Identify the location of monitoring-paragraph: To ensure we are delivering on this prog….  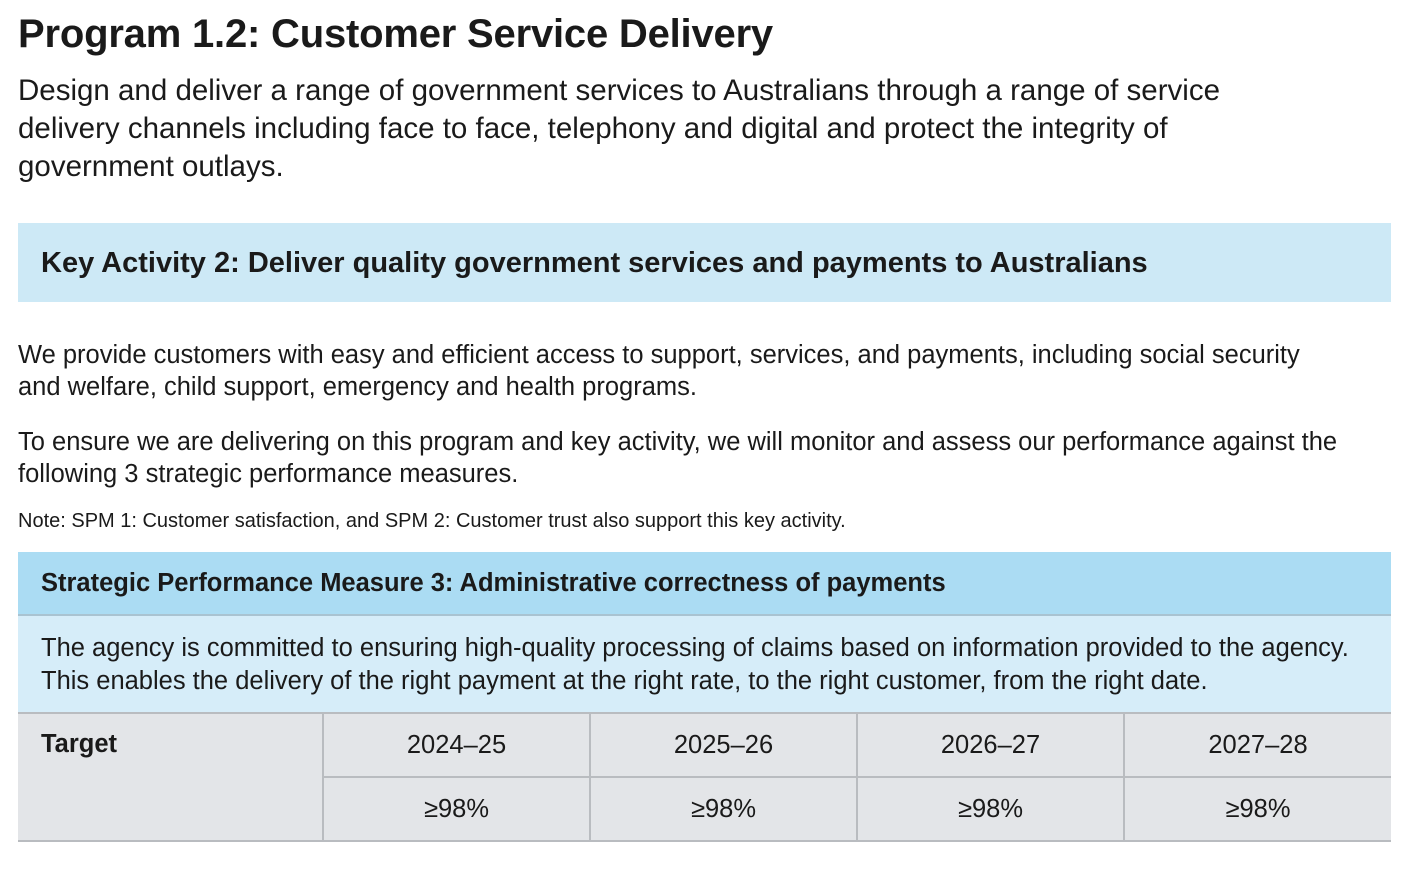
(678, 458).